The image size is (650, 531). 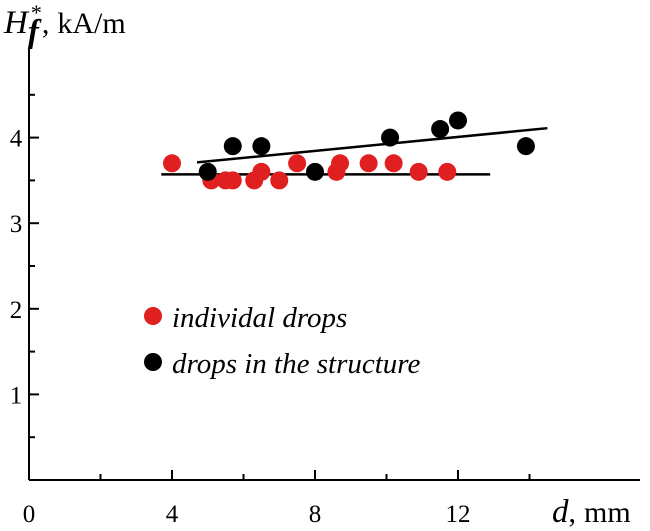 I want to click on legend-label-individual: individal drops, so click(x=259, y=318).